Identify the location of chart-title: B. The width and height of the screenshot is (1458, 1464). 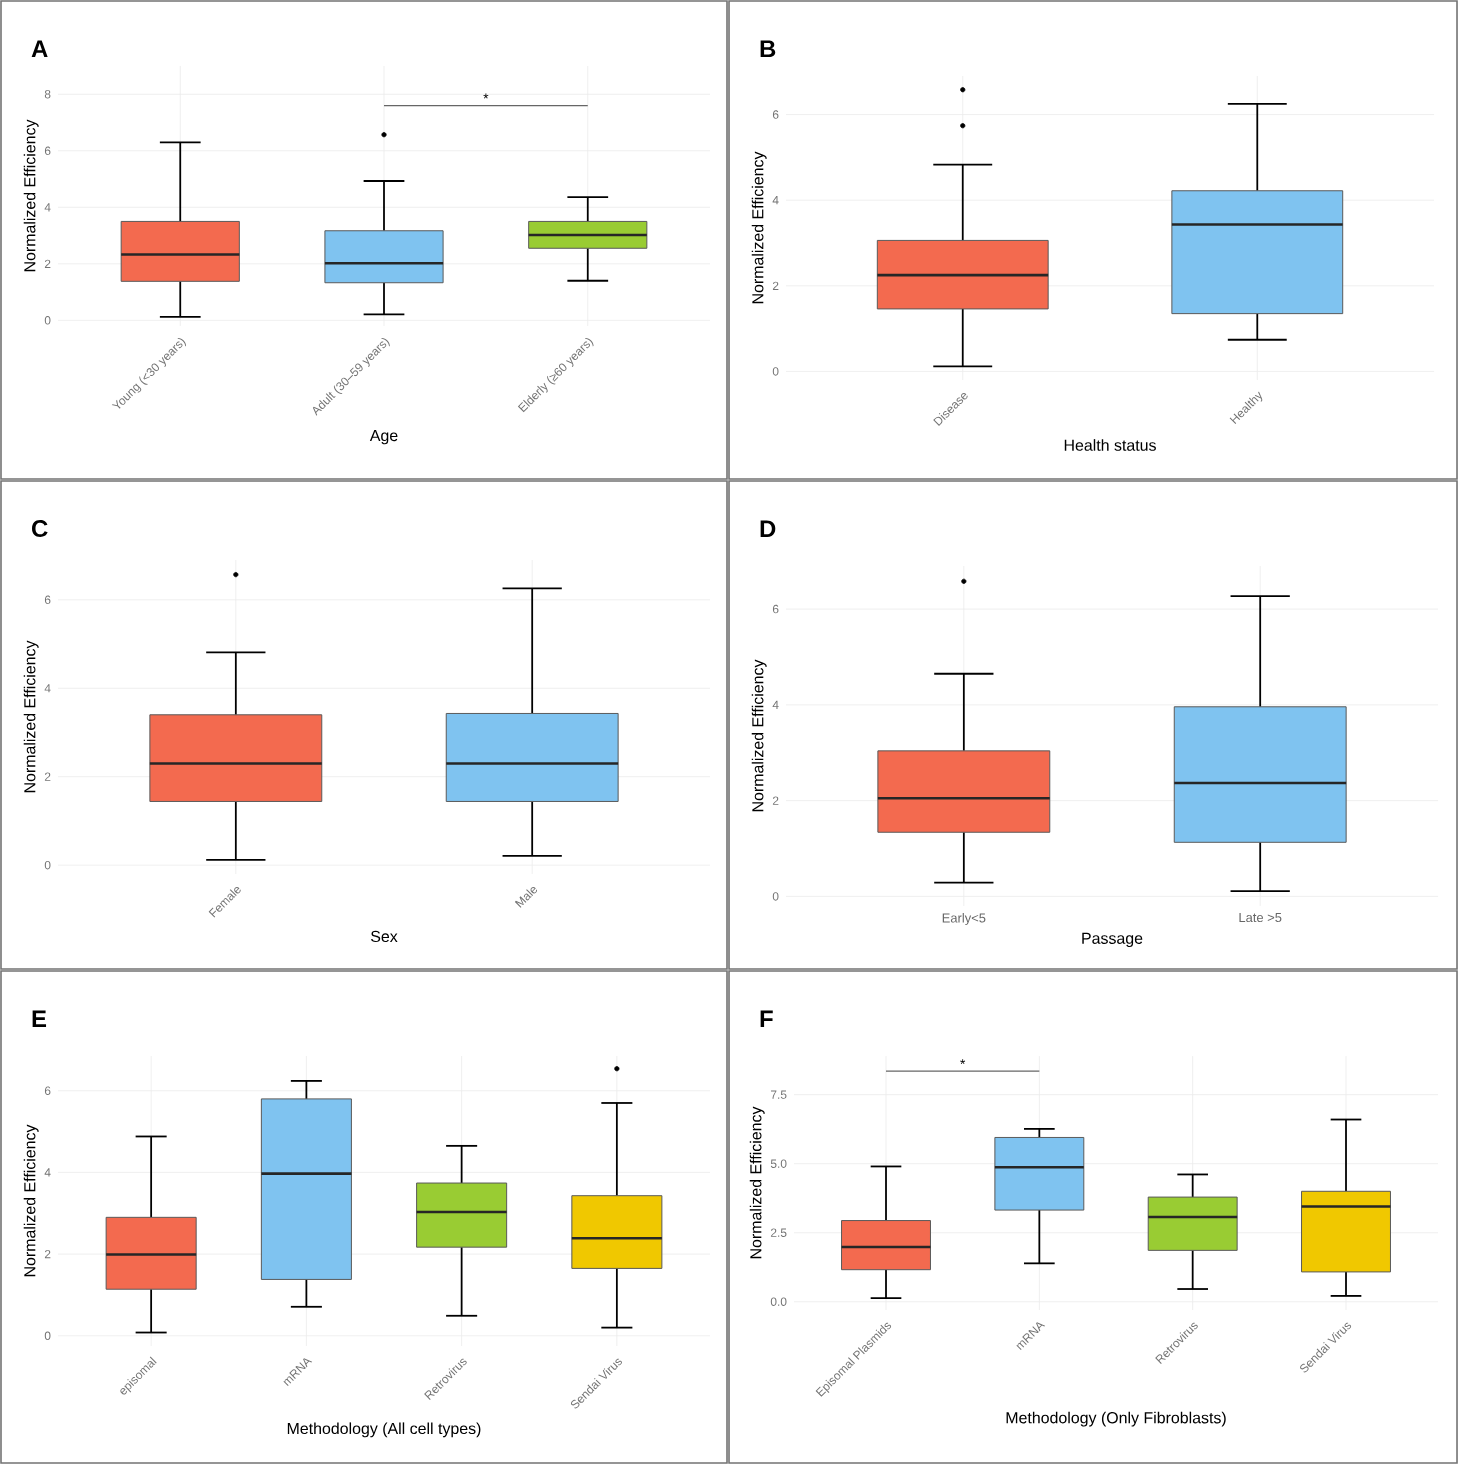
(768, 49).